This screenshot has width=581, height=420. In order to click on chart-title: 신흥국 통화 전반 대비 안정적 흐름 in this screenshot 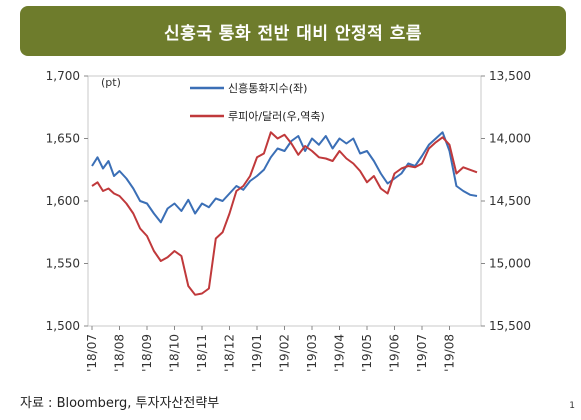, I will do `click(293, 31)`.